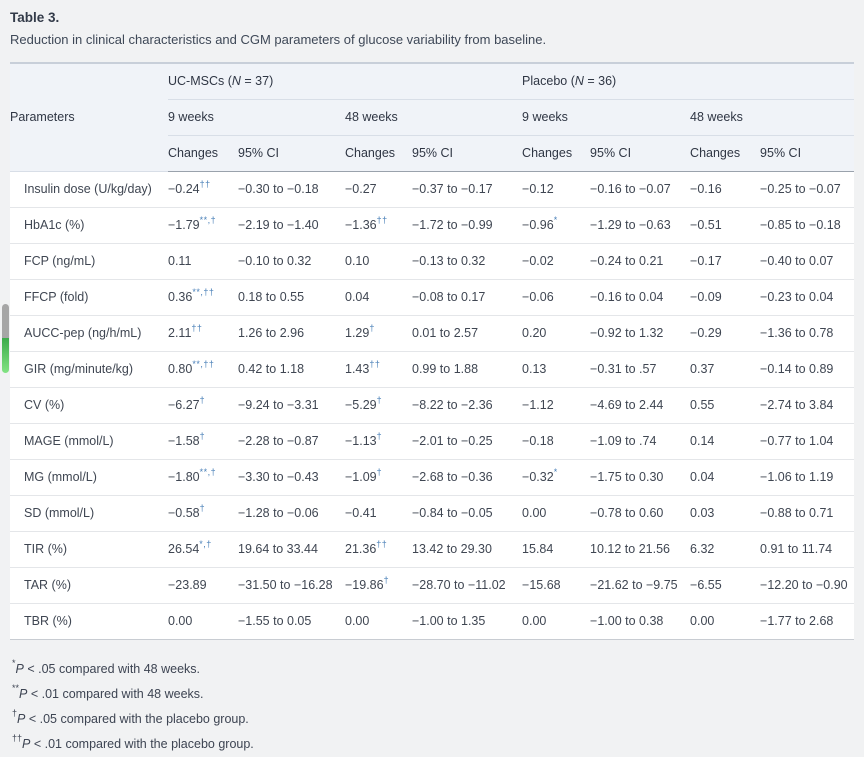 The image size is (864, 757). Describe the element at coordinates (556, 297) in the screenshot. I see `changes-cell: −0.06` at that location.